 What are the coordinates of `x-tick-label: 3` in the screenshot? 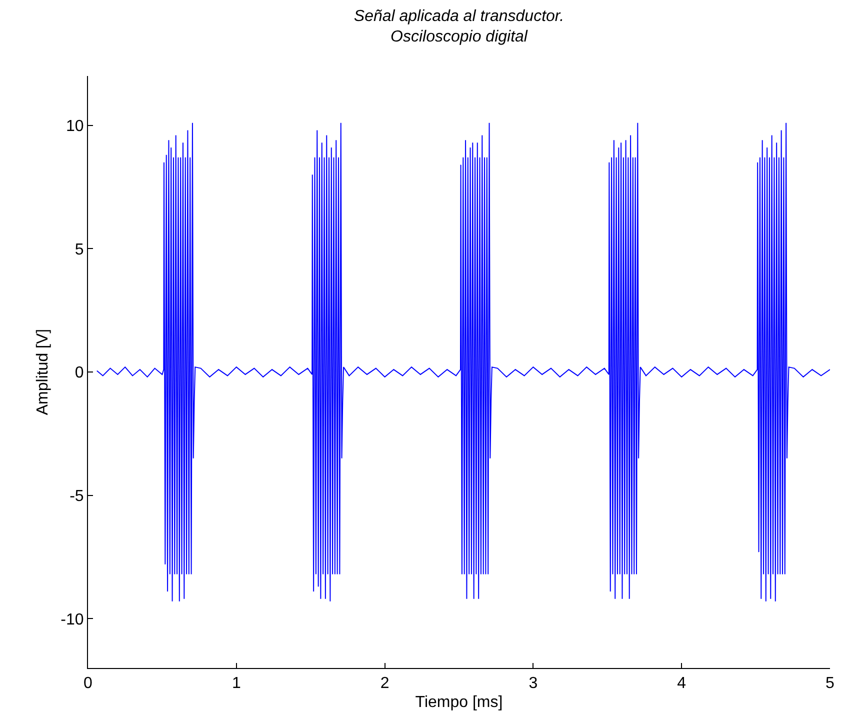 It's located at (533, 683).